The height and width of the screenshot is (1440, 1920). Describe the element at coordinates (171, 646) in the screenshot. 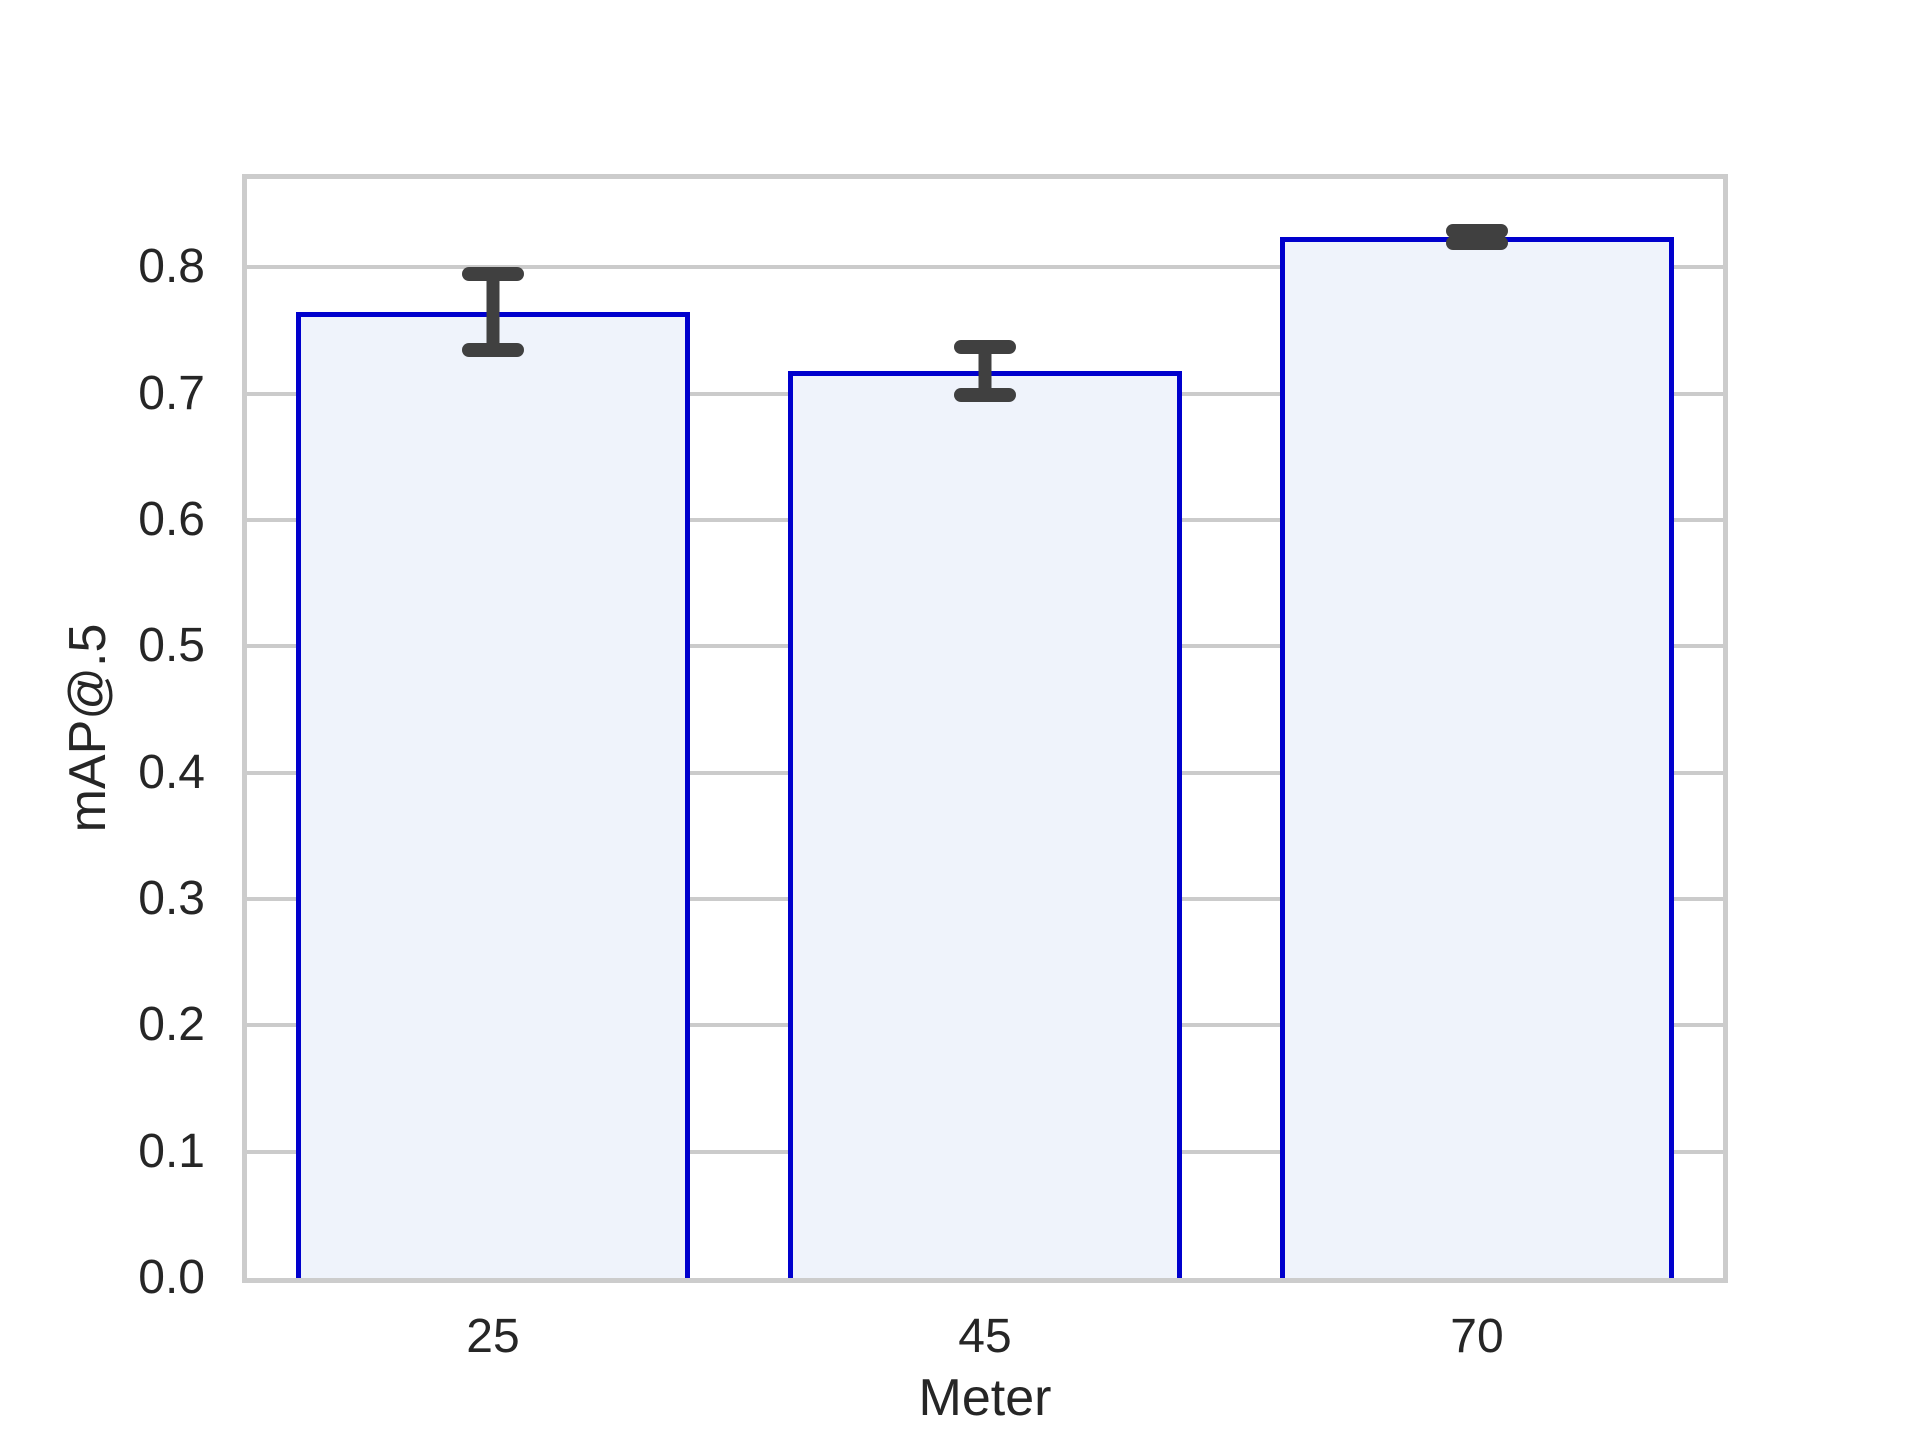

I see `y-tick-label: 0.5` at that location.